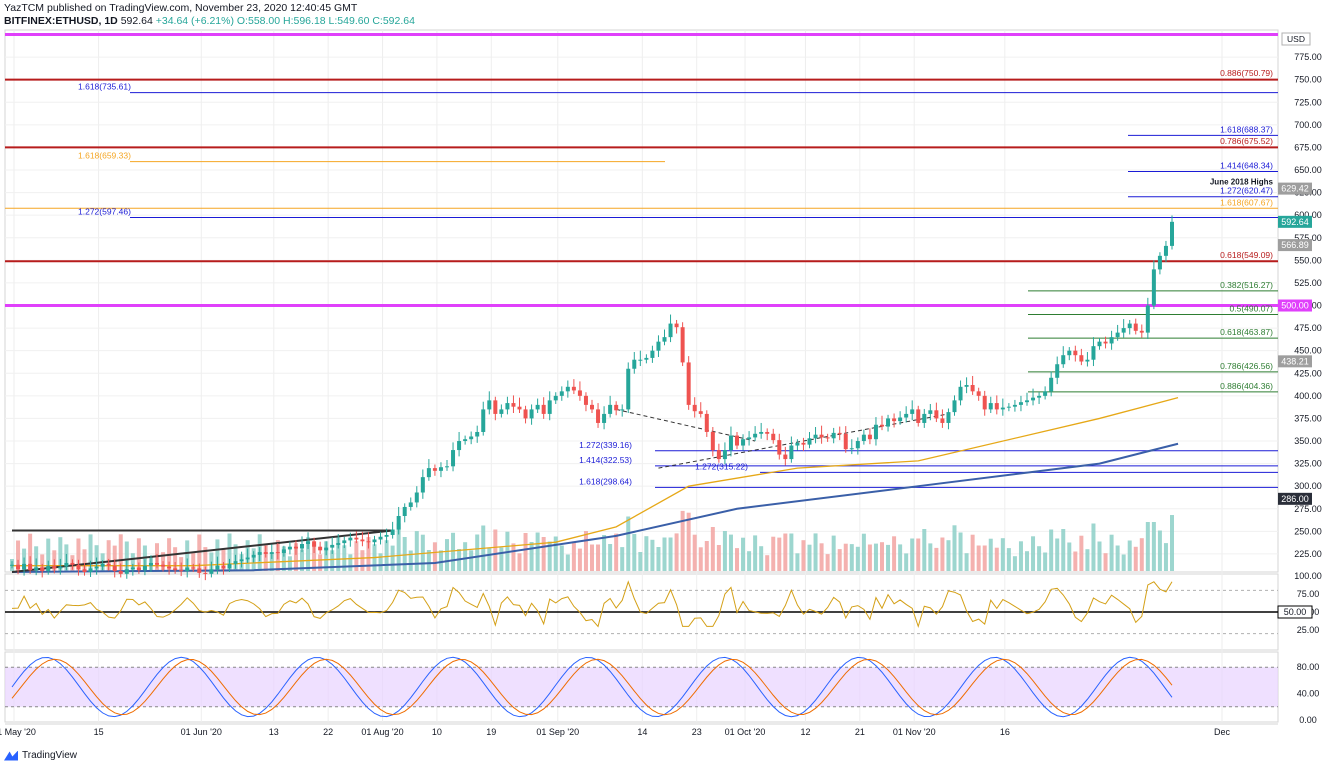 Image resolution: width=1323 pixels, height=768 pixels. Describe the element at coordinates (1246, 129) in the screenshot. I see `fib-label: 1.618(688.37)` at that location.